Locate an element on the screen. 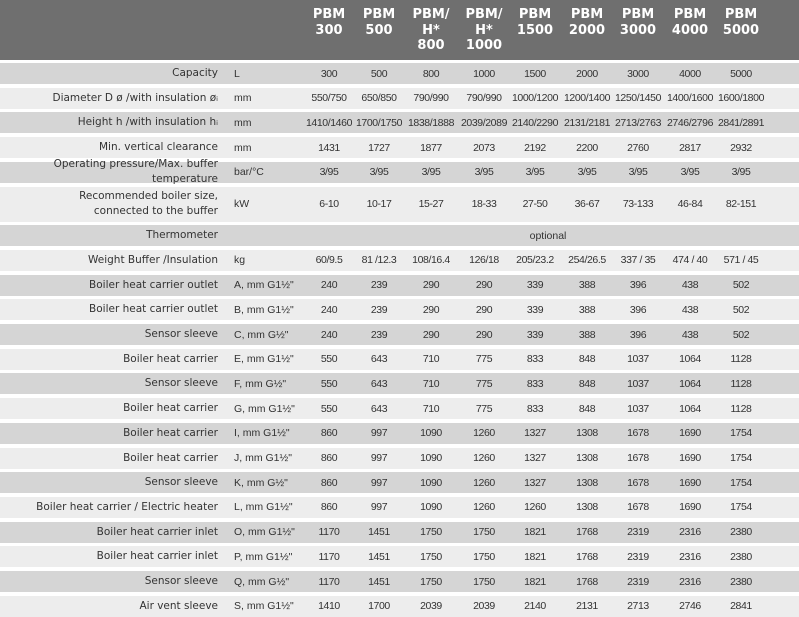 The width and height of the screenshot is (799, 617). cell-value: 860 is located at coordinates (329, 507).